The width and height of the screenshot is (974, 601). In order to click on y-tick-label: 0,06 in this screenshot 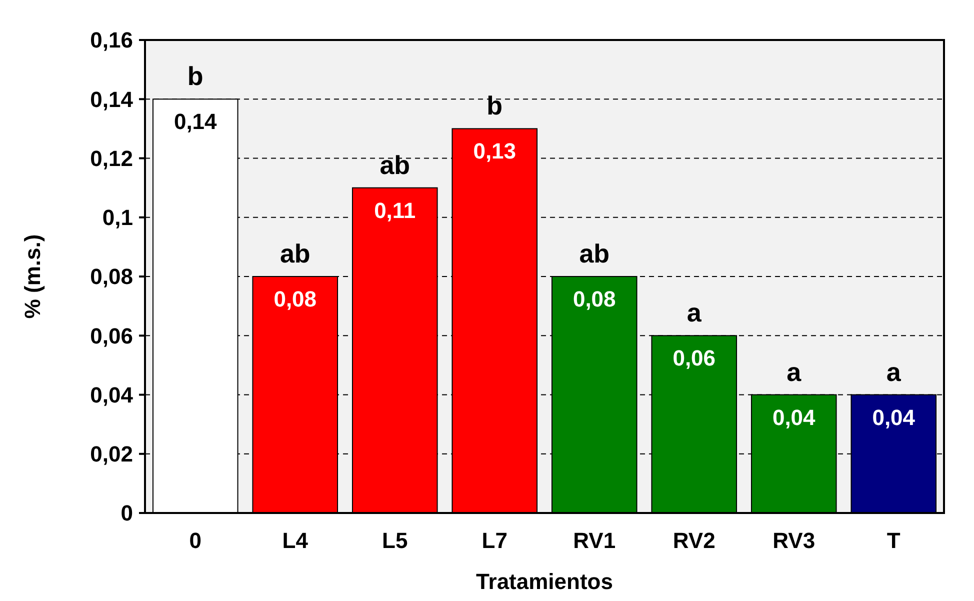, I will do `click(111, 335)`.